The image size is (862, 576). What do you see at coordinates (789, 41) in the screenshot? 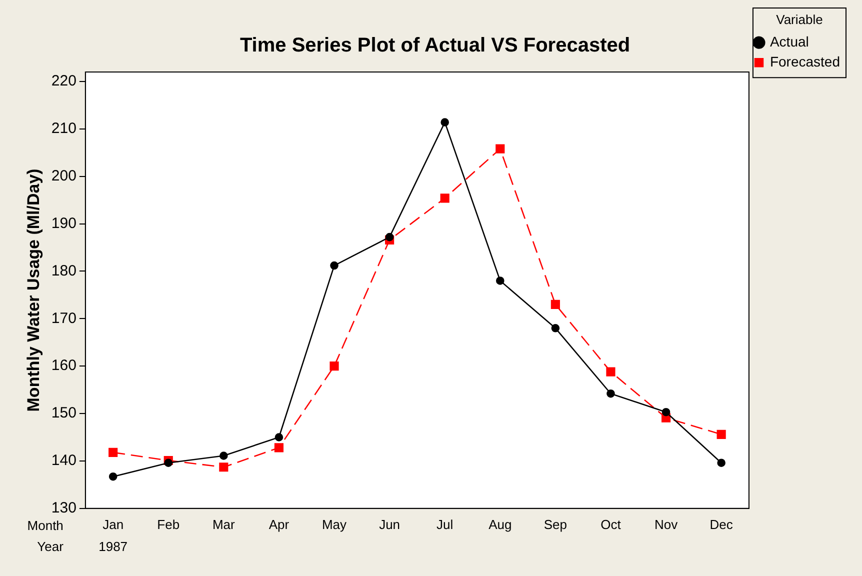
I see `legend-label: Actual` at bounding box center [789, 41].